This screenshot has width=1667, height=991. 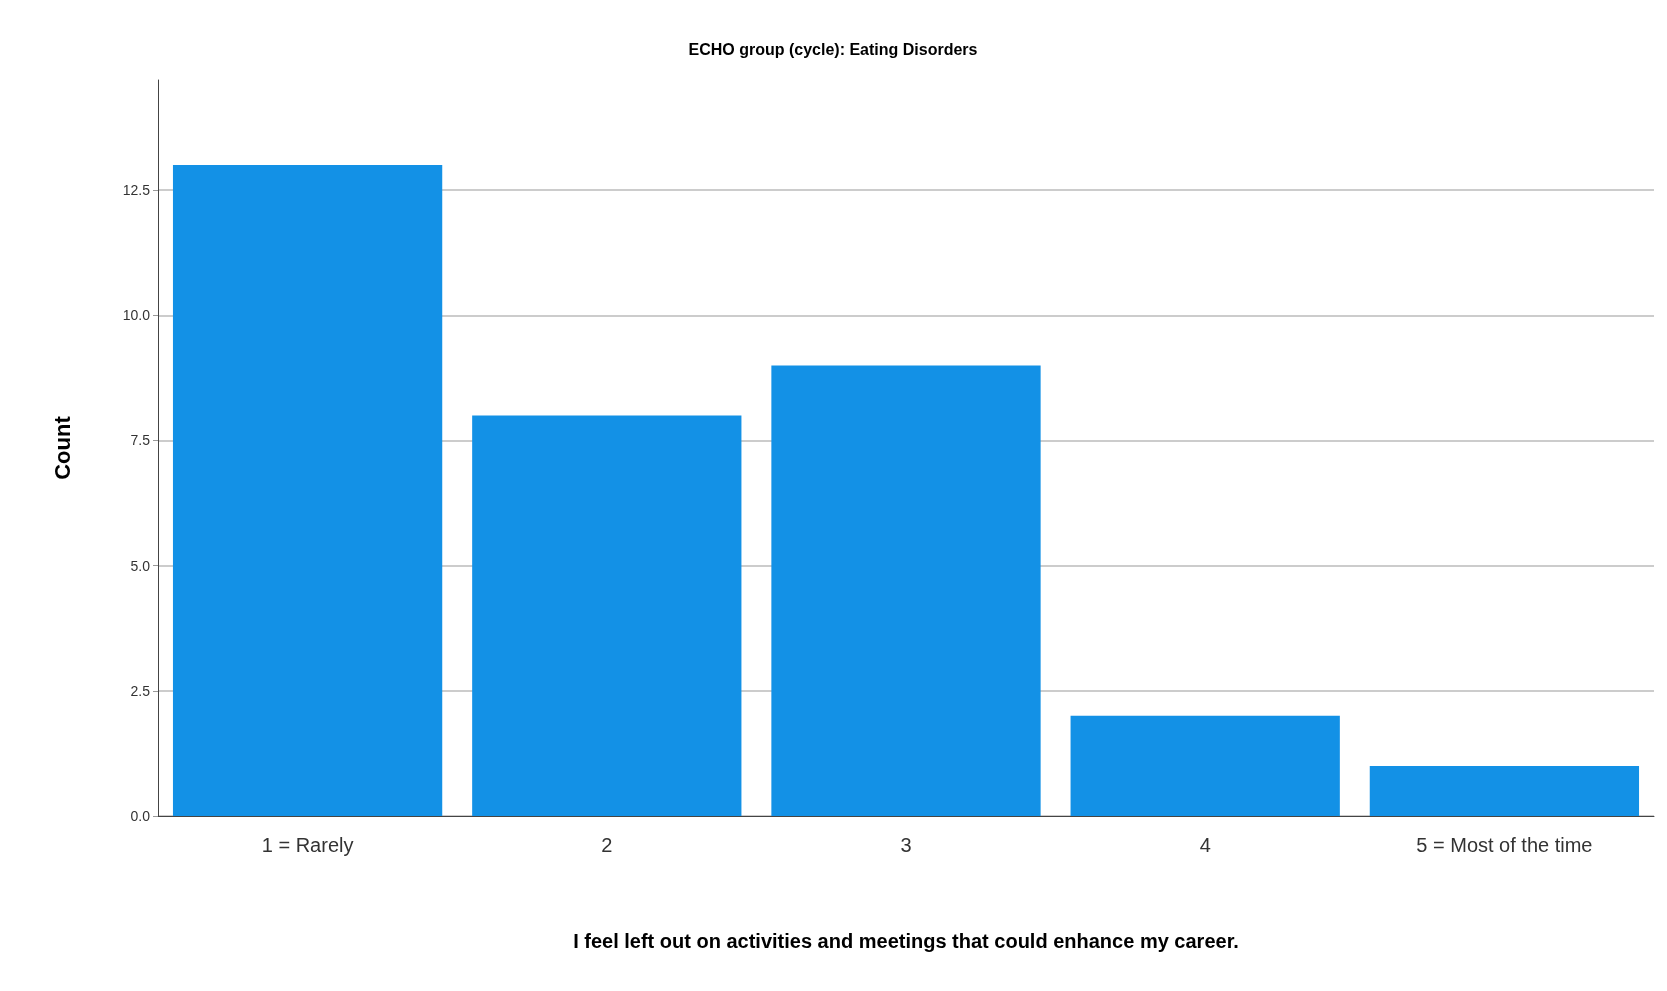 What do you see at coordinates (833, 49) in the screenshot?
I see `chart-title: ECHO group (cycle): Eating Disorders` at bounding box center [833, 49].